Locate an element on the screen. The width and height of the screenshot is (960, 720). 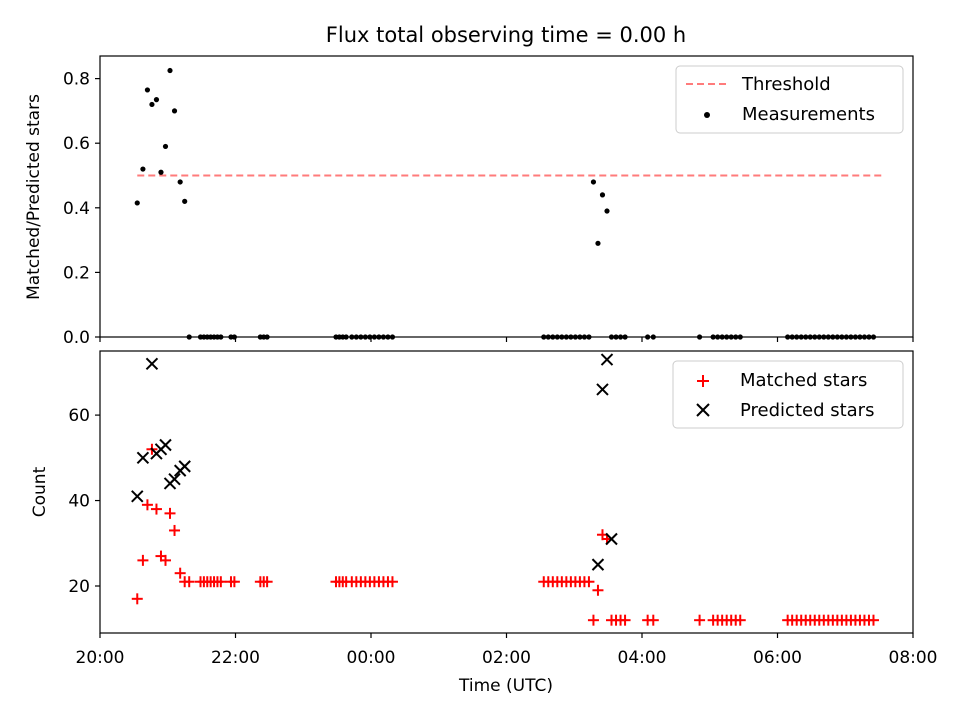
x-tick-label: 02:00 is located at coordinates (506, 658).